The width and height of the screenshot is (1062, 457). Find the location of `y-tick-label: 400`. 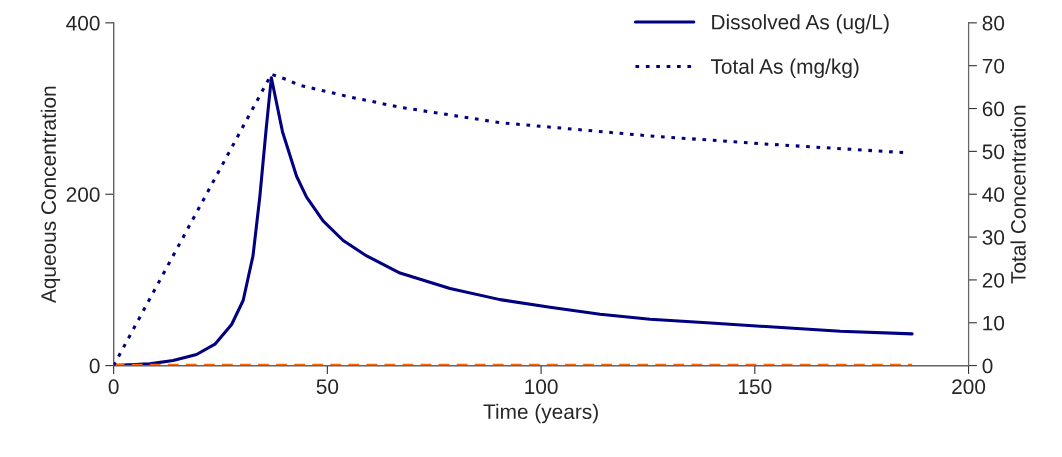

y-tick-label: 400 is located at coordinates (83, 23).